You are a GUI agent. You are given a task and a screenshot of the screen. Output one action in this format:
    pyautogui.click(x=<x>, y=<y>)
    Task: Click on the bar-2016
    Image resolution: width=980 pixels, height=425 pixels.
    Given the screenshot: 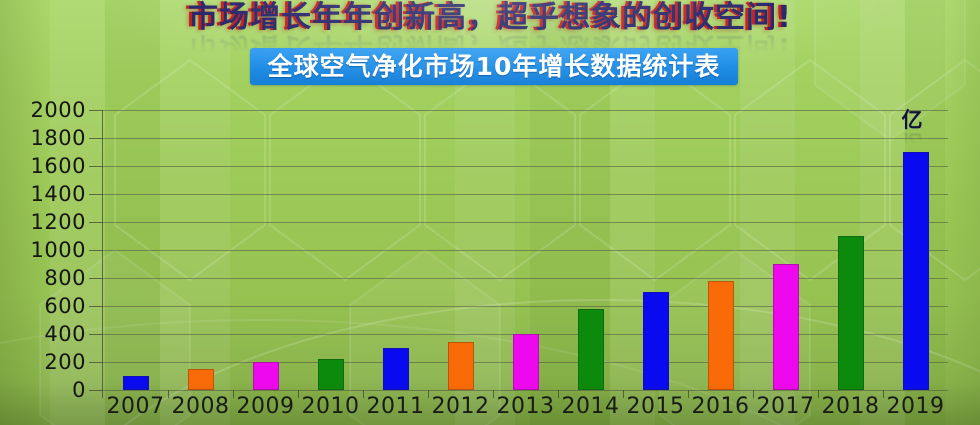 What is the action you would take?
    pyautogui.click(x=720, y=335)
    